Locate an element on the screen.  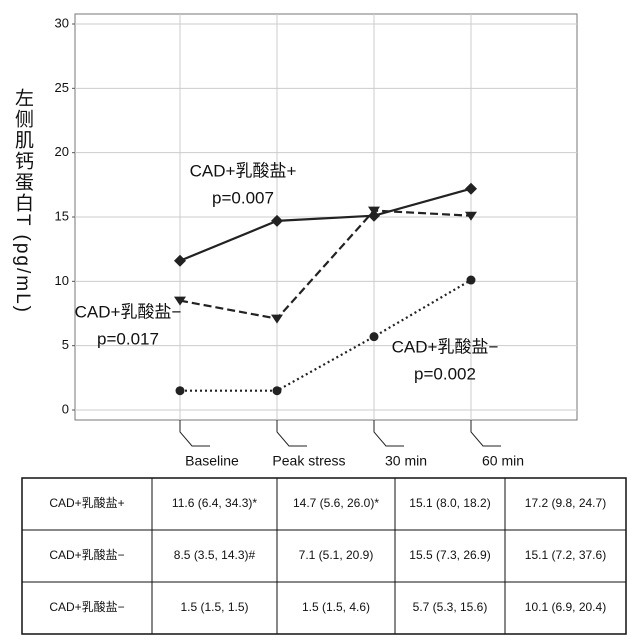
annotation: p=0.002 is located at coordinates (445, 373).